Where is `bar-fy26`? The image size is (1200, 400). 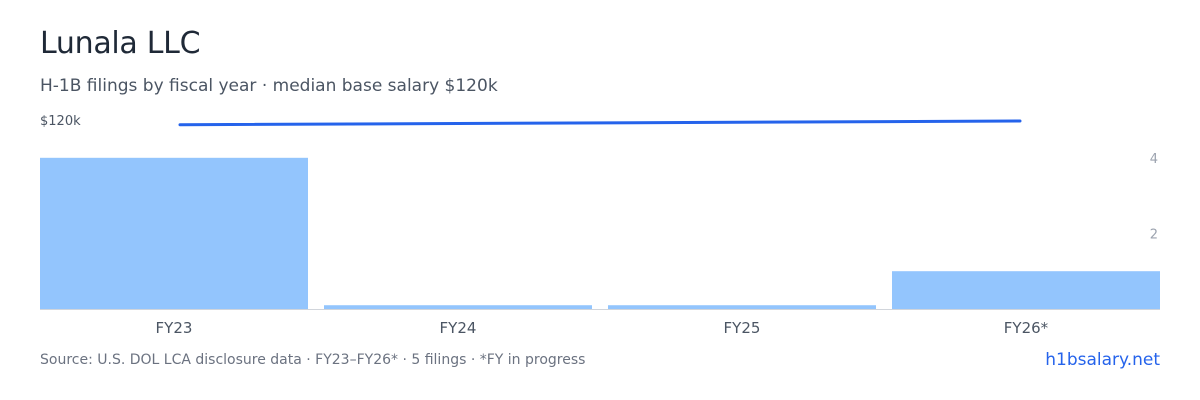 bar-fy26 is located at coordinates (1026, 290).